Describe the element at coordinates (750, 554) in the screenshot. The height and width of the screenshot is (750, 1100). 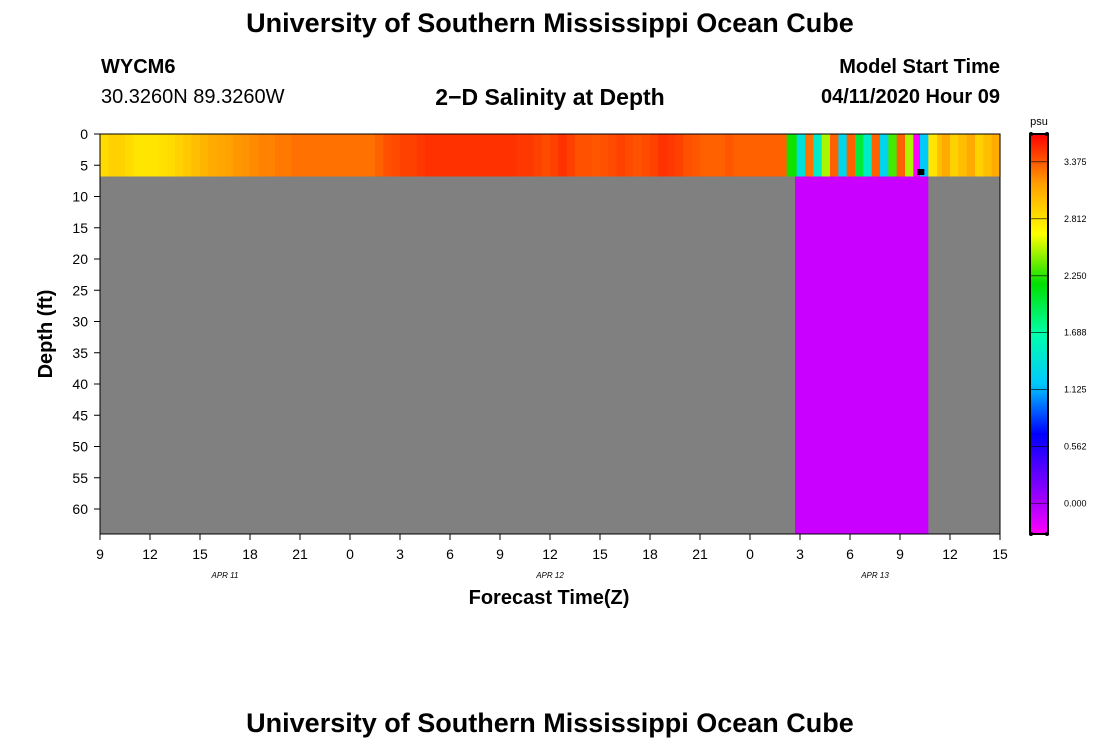
I see `x-tick-label: 0` at that location.